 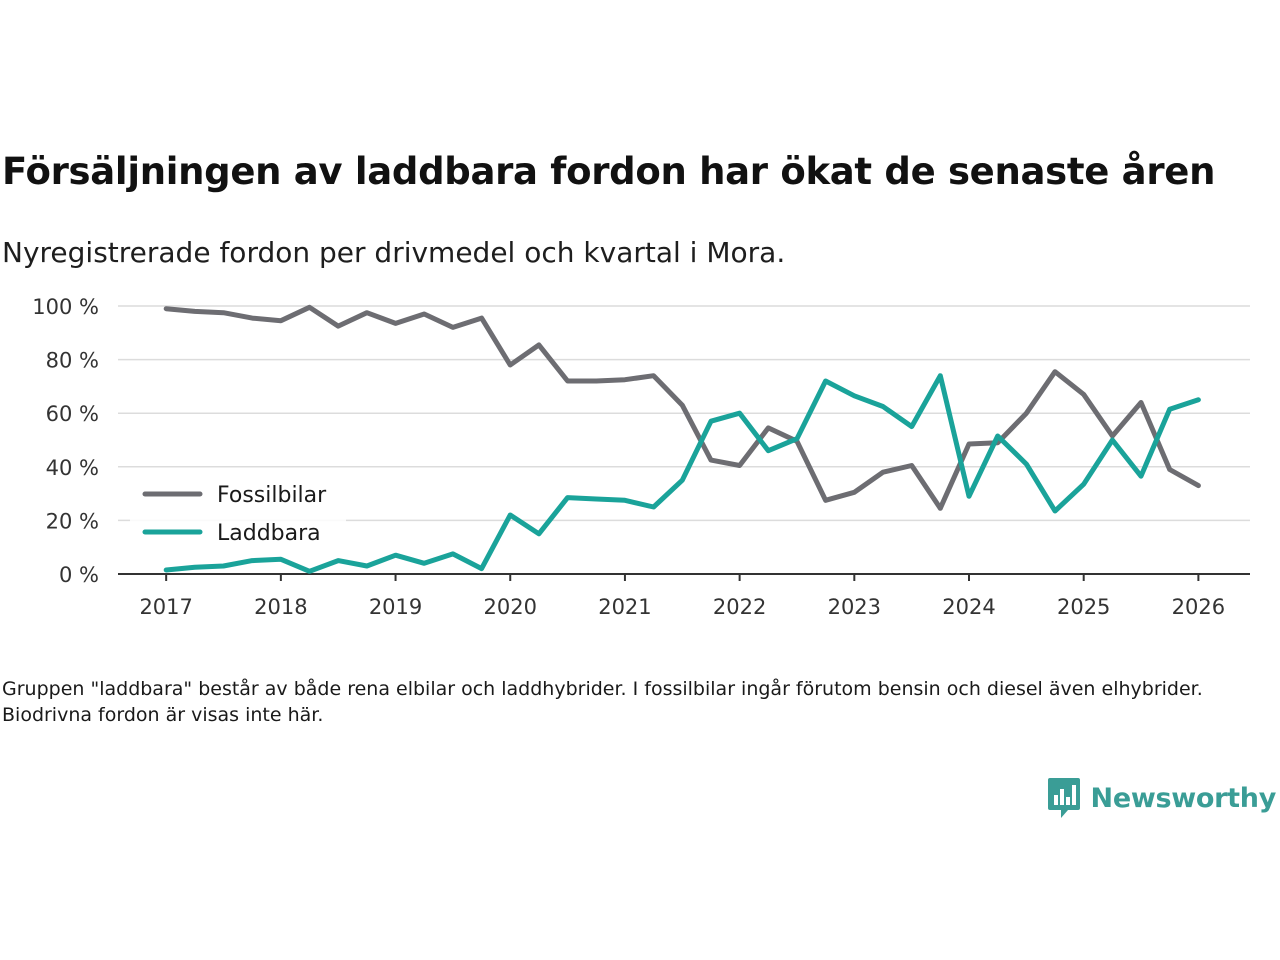 I want to click on x-tick-label: 2017, so click(x=165, y=607).